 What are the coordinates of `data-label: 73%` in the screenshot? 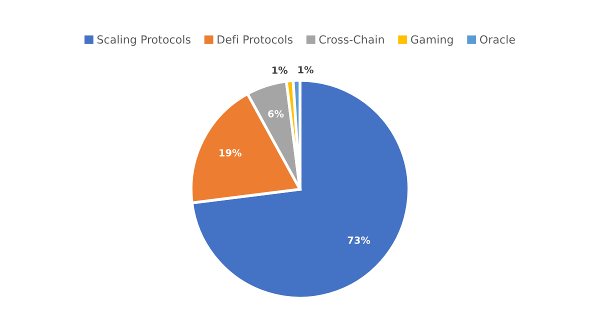 It's located at (359, 240).